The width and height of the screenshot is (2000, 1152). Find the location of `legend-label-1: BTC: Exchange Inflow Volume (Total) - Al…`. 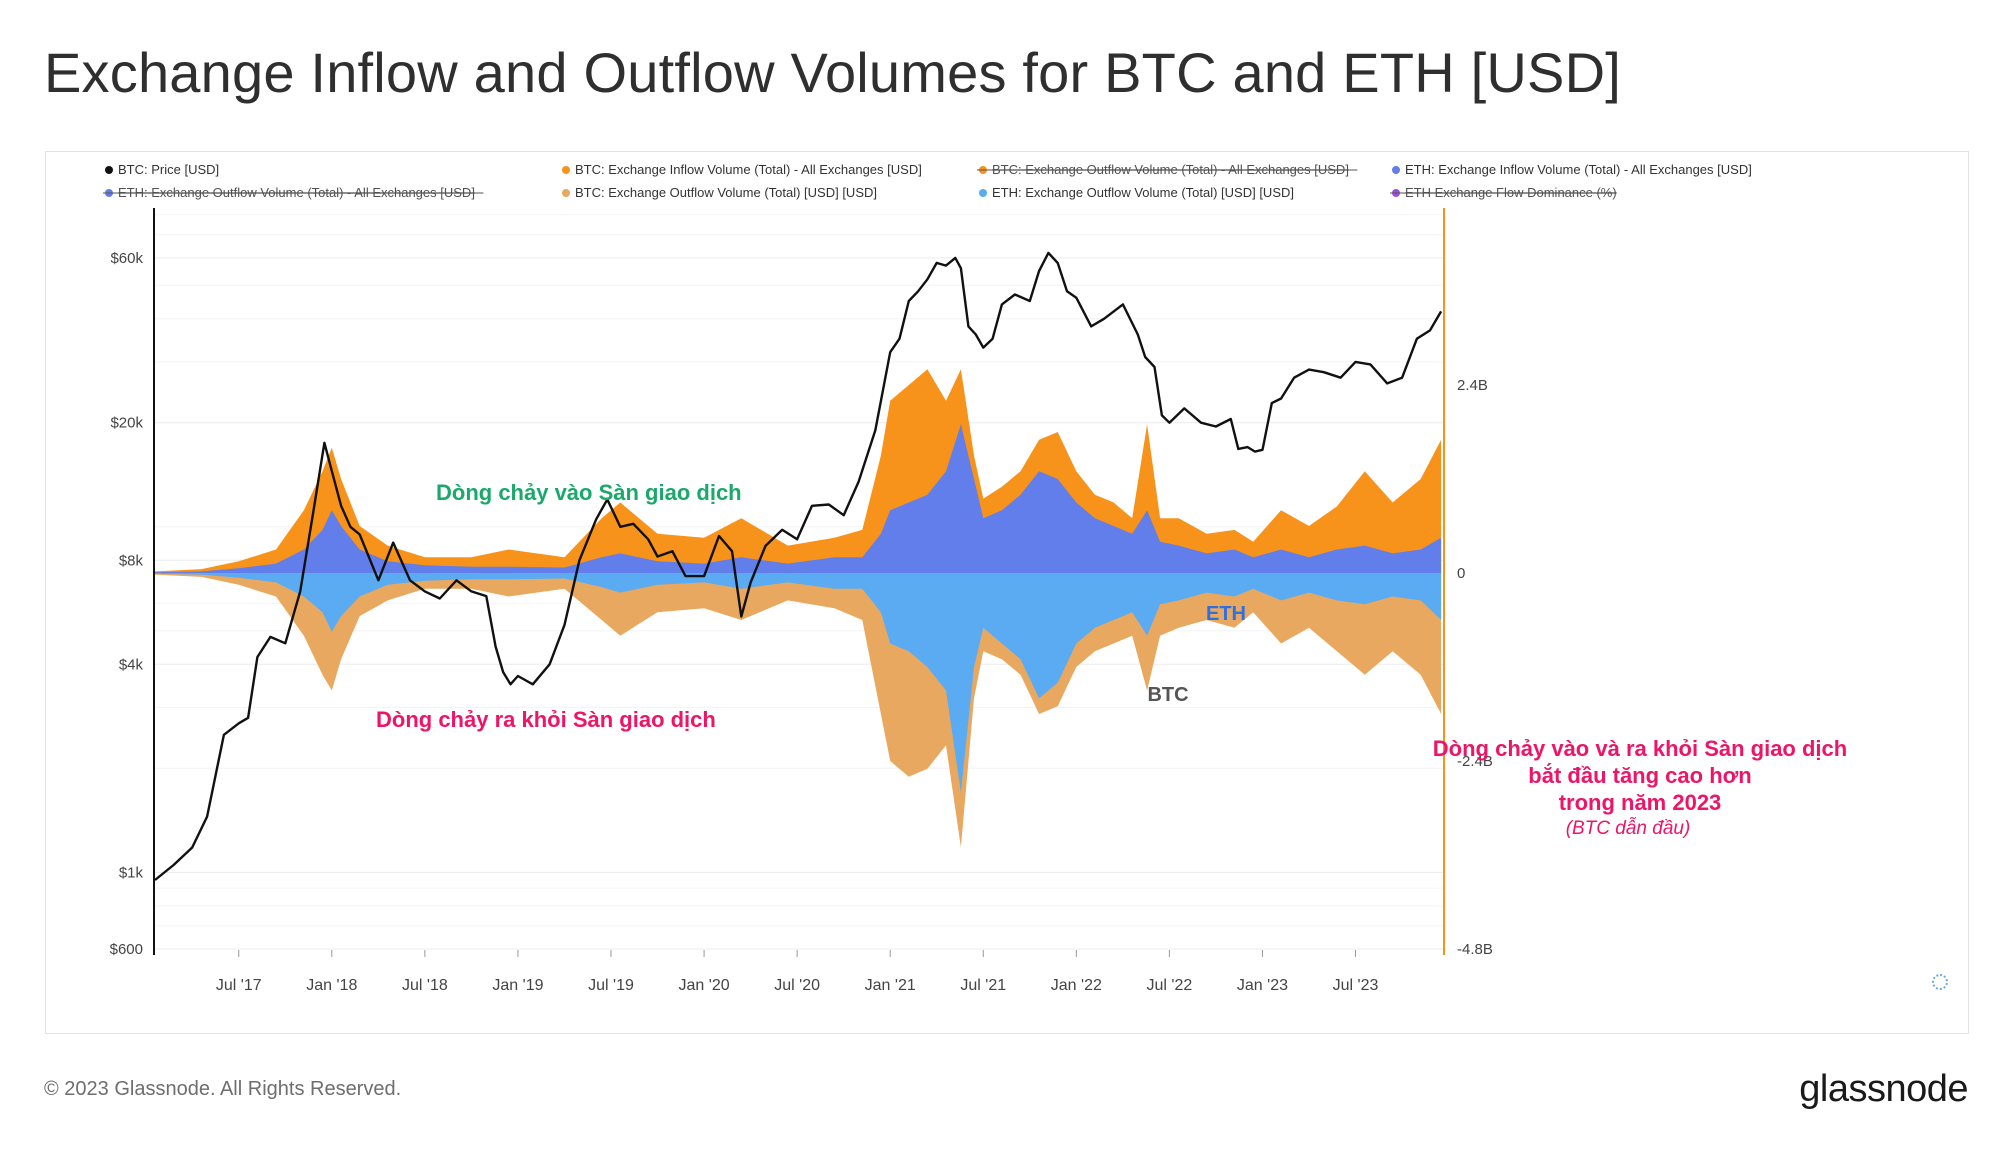

legend-label-1: BTC: Exchange Inflow Volume (Total) - Al… is located at coordinates (748, 169).